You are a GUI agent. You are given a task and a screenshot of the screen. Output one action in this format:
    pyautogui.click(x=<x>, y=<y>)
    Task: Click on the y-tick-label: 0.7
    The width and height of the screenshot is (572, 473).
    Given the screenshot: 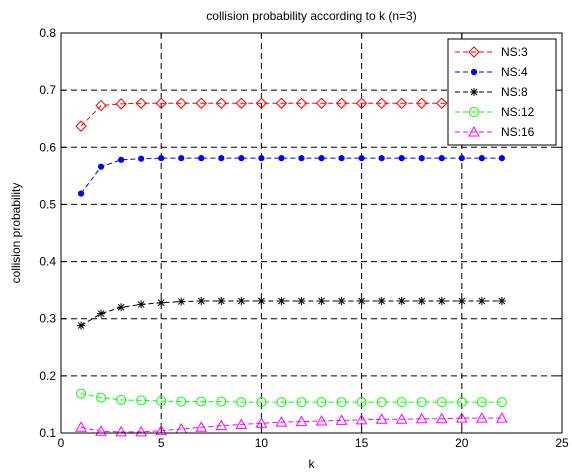 What is the action you would take?
    pyautogui.click(x=47, y=90)
    